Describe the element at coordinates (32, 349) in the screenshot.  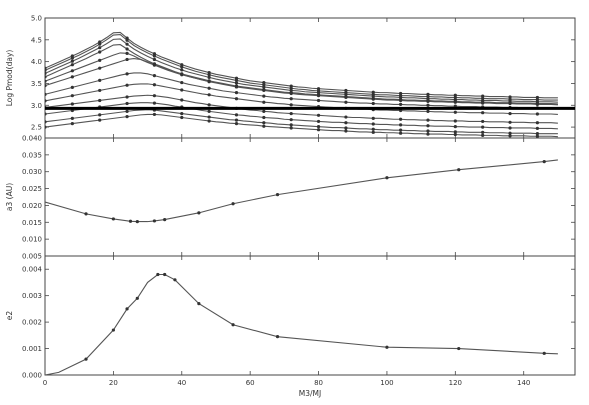
I see `y-tick-label: 0.001` at that location.